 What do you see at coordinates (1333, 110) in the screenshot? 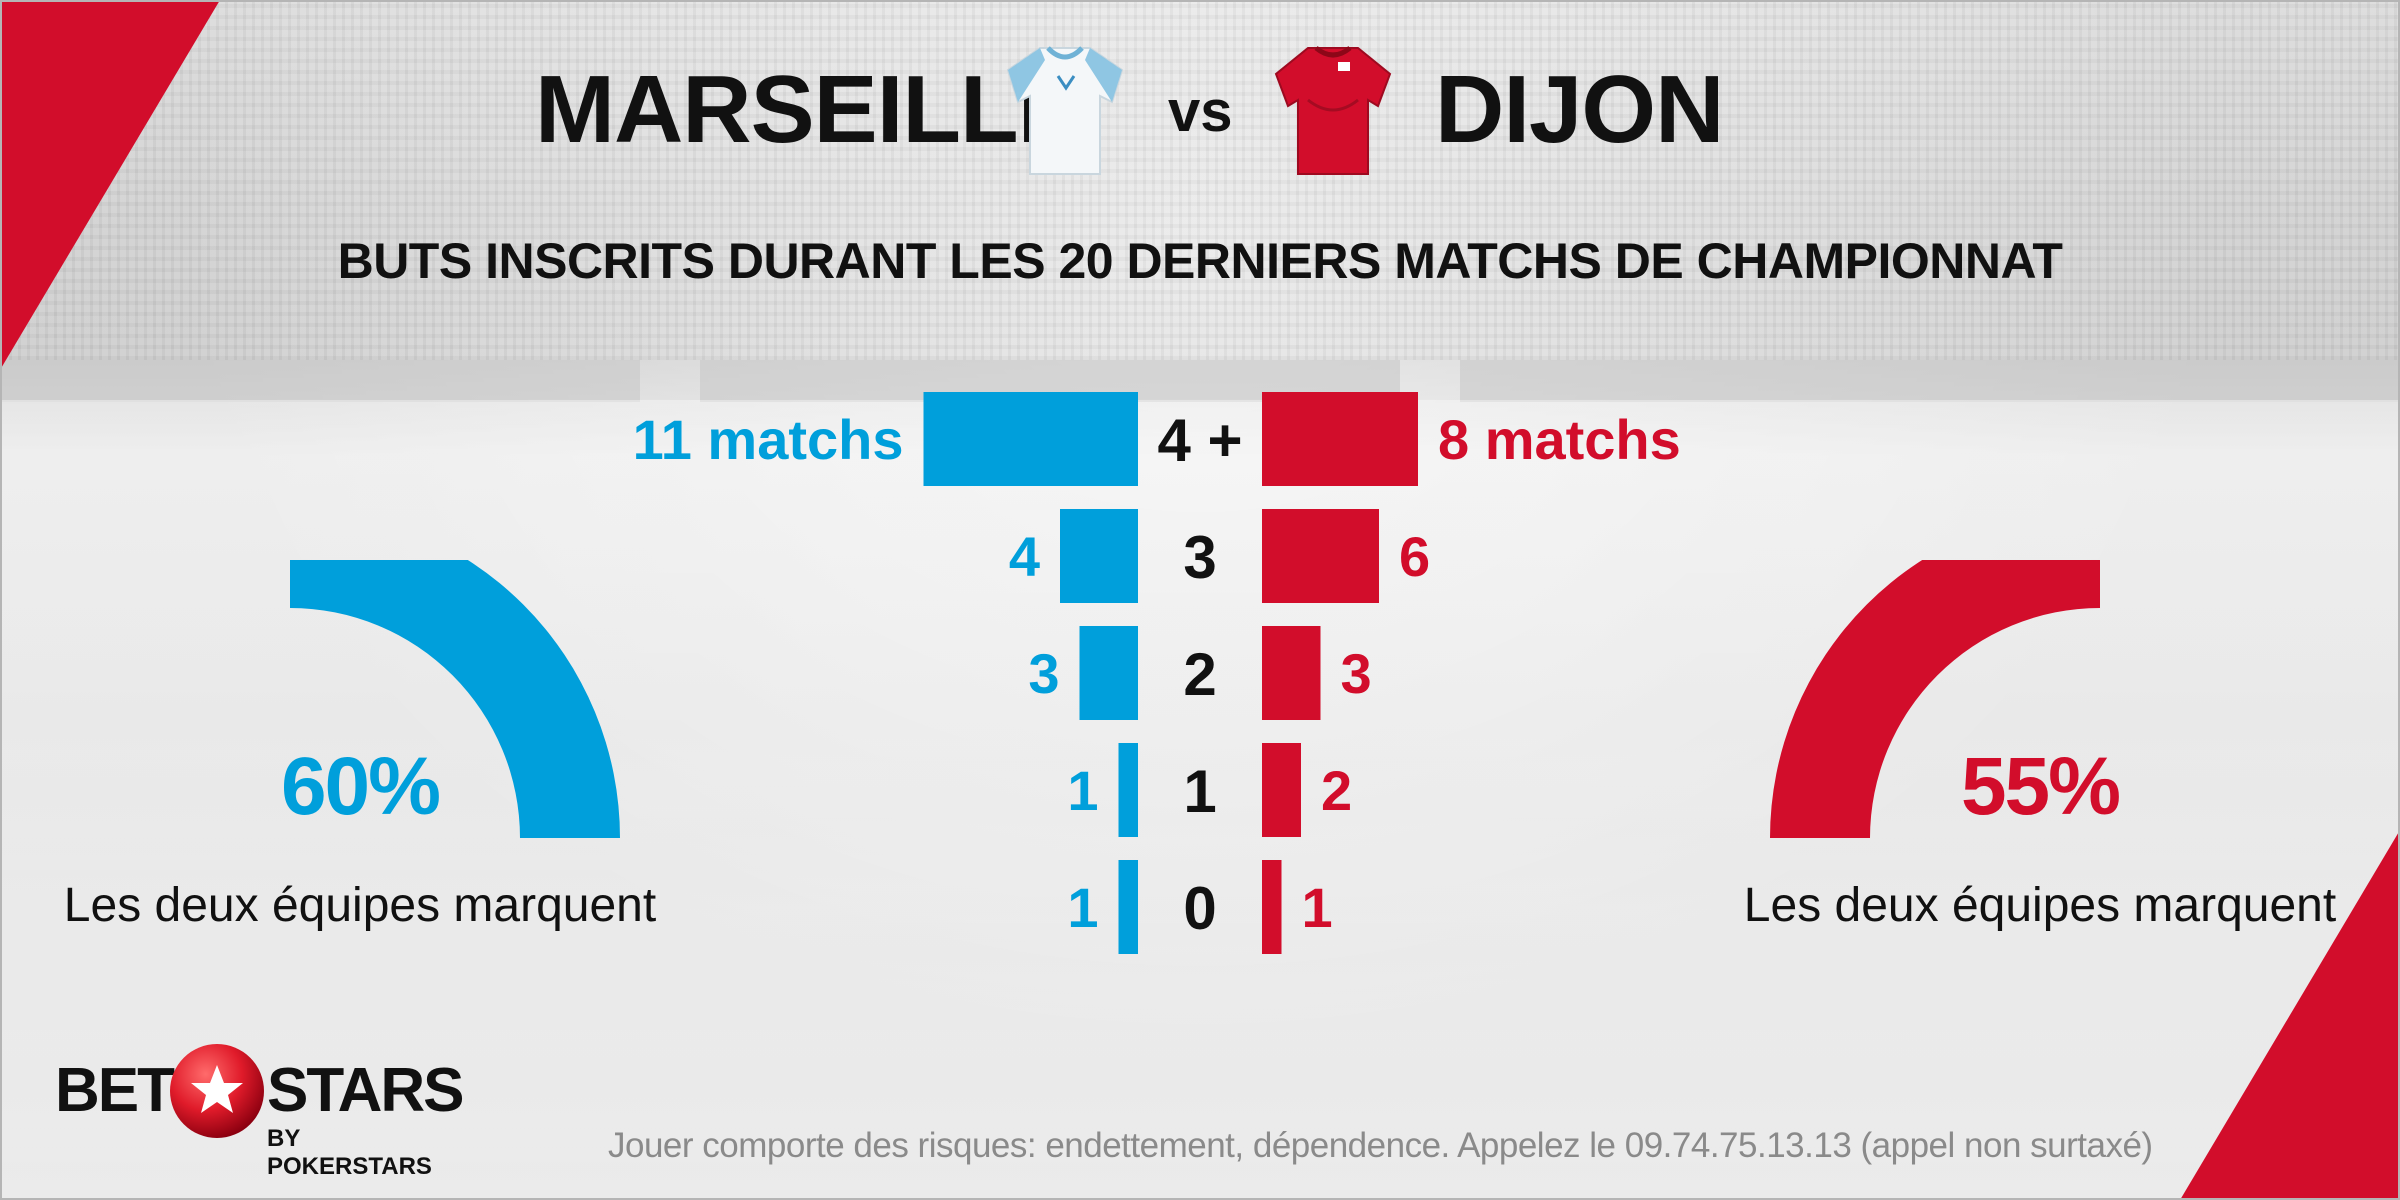
I see `dijon-jersey-icon` at bounding box center [1333, 110].